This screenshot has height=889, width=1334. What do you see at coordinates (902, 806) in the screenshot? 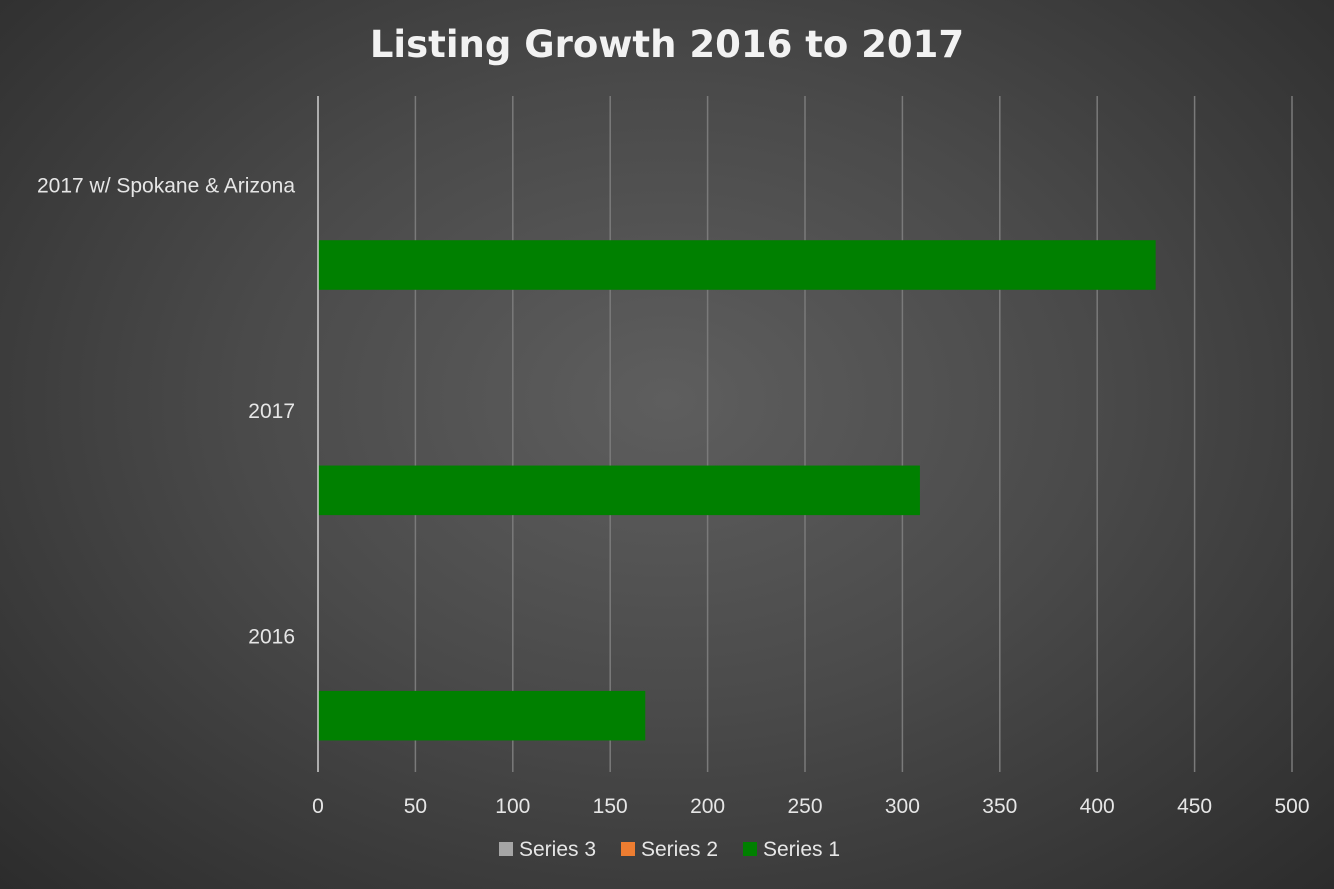
I see `x-tick-label: 300` at bounding box center [902, 806].